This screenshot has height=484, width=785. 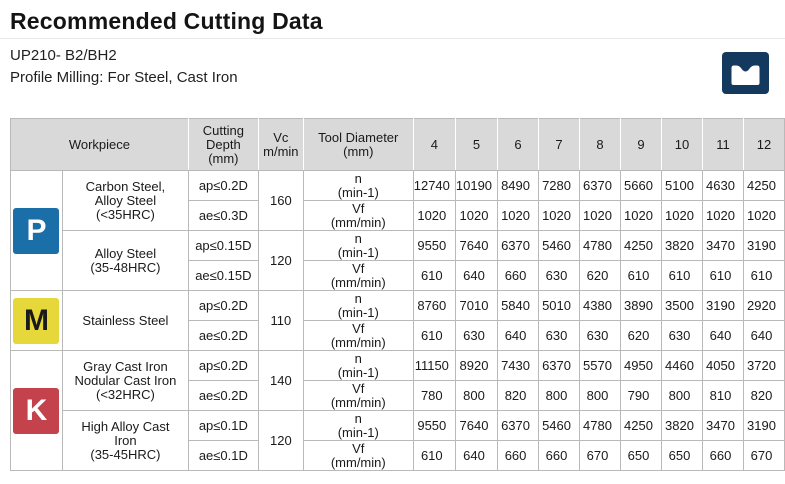 I want to click on header-diameter-5: 5, so click(x=476, y=144).